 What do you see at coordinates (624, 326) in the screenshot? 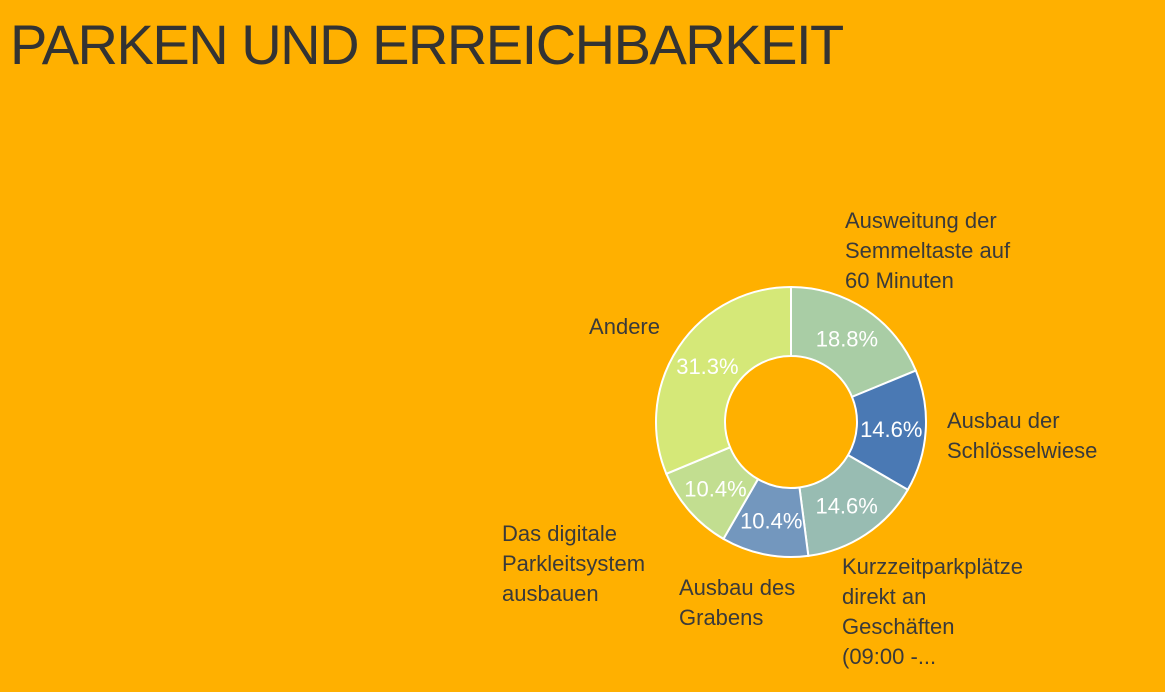
I see `slice-category-label: Andere` at bounding box center [624, 326].